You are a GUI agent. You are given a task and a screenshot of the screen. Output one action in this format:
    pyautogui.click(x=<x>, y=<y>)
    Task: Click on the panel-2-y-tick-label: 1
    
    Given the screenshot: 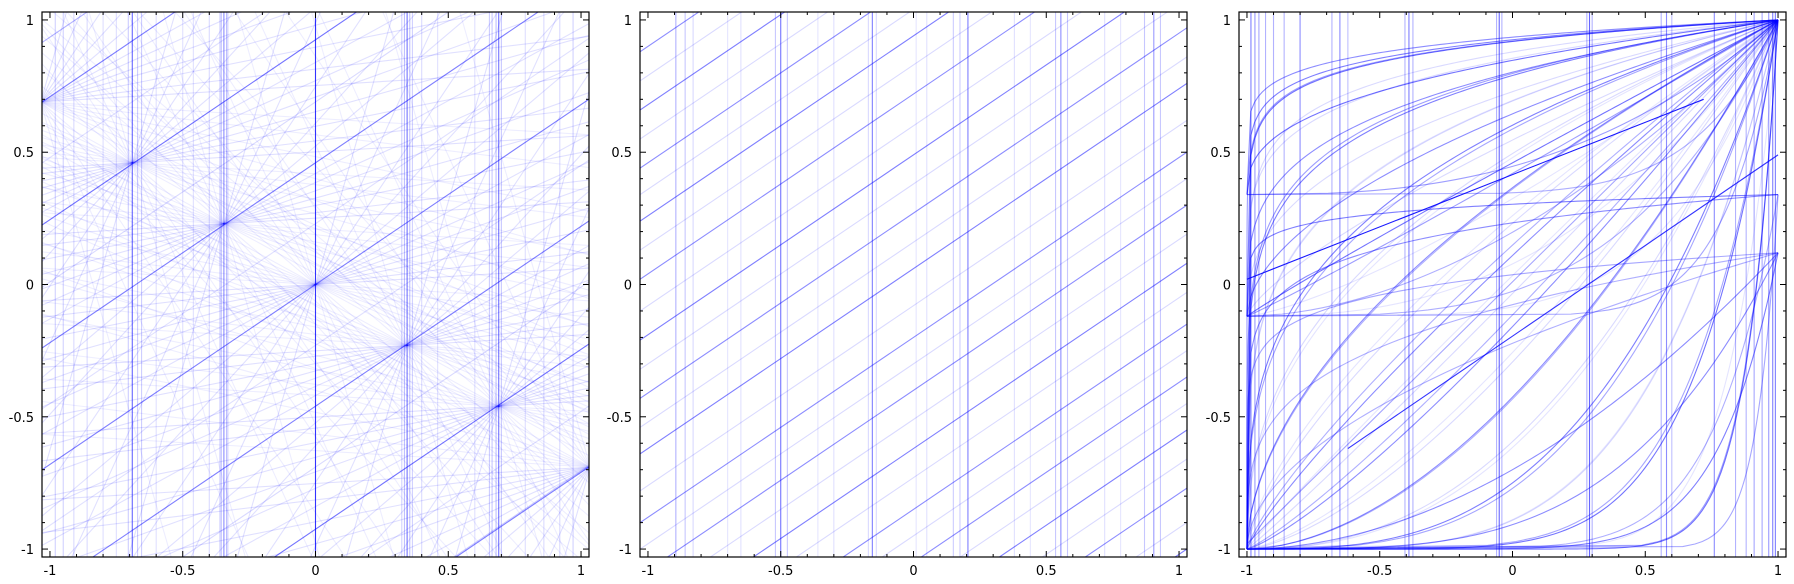 What is the action you would take?
    pyautogui.click(x=628, y=21)
    